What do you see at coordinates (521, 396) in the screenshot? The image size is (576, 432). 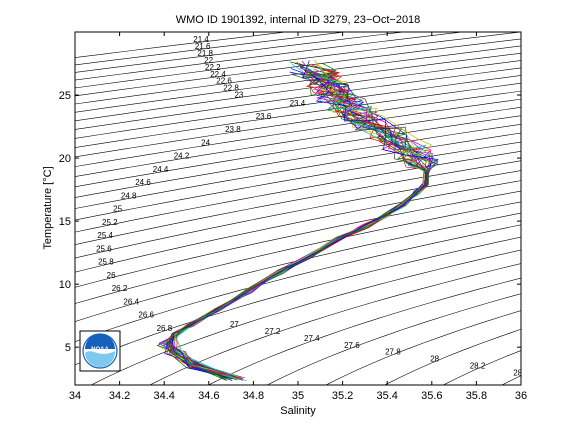 I see `x-tick-label: 36` at bounding box center [521, 396].